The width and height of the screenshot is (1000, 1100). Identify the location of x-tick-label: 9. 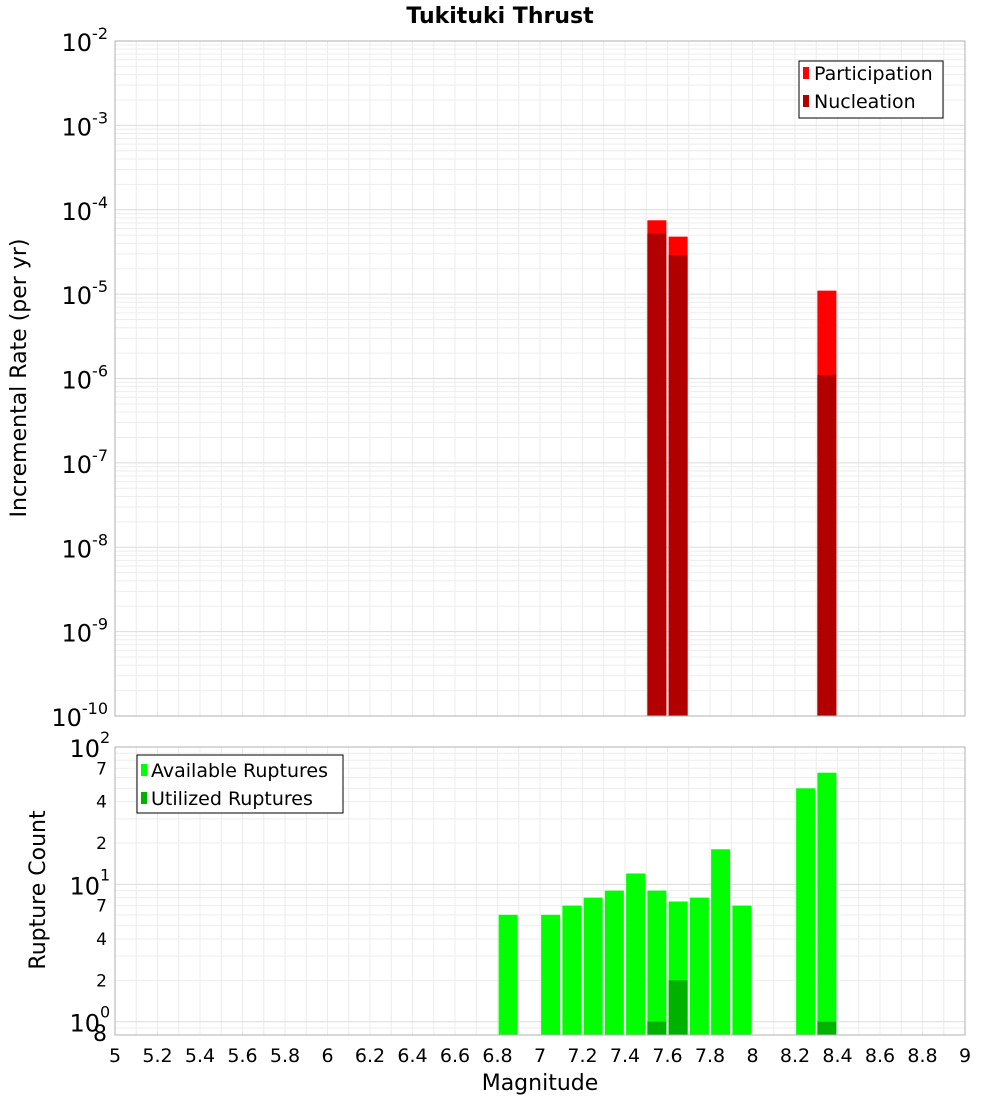
(965, 1056).